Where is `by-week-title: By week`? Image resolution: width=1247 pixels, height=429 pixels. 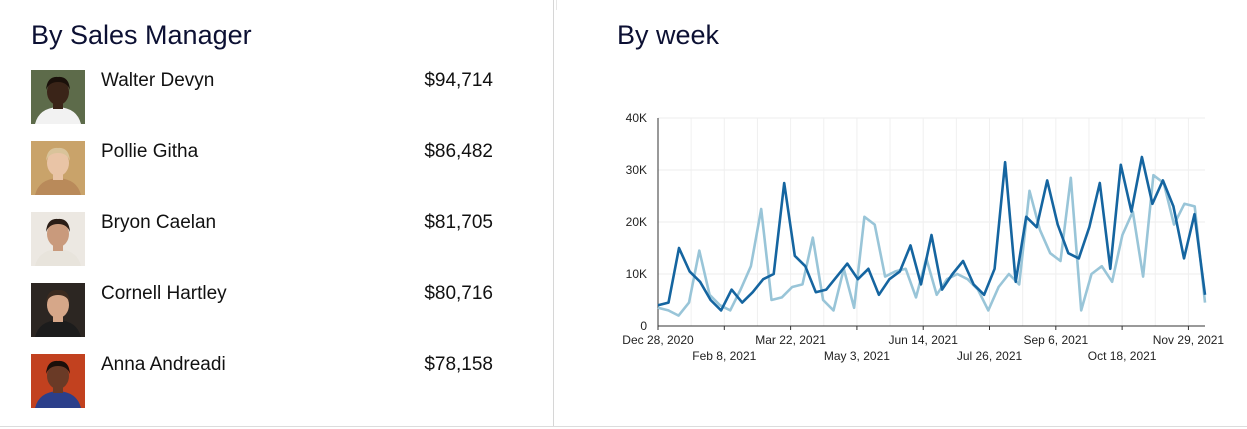
by-week-title: By week is located at coordinates (668, 35).